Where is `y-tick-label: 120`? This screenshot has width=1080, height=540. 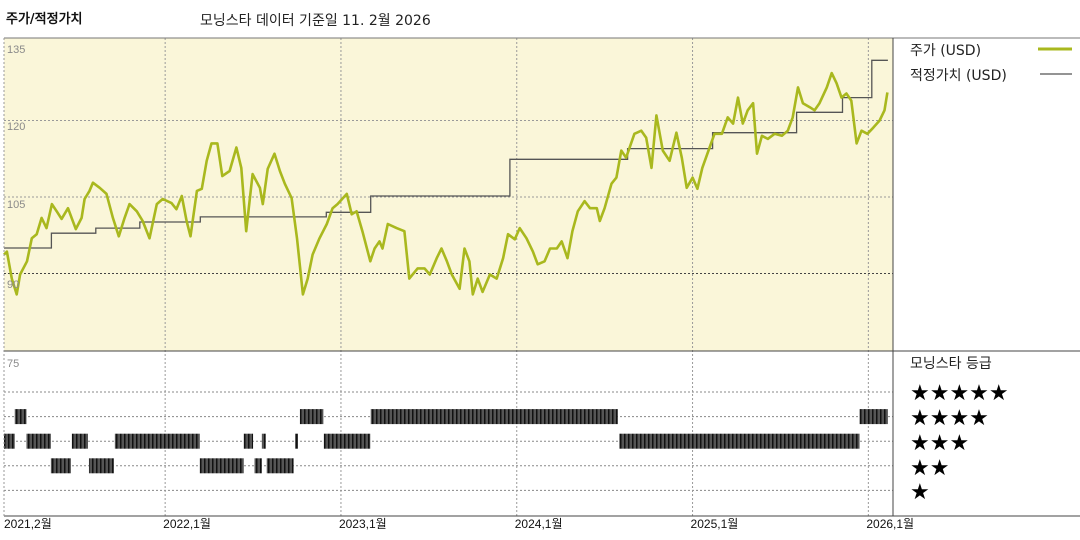 y-tick-label: 120 is located at coordinates (16, 127).